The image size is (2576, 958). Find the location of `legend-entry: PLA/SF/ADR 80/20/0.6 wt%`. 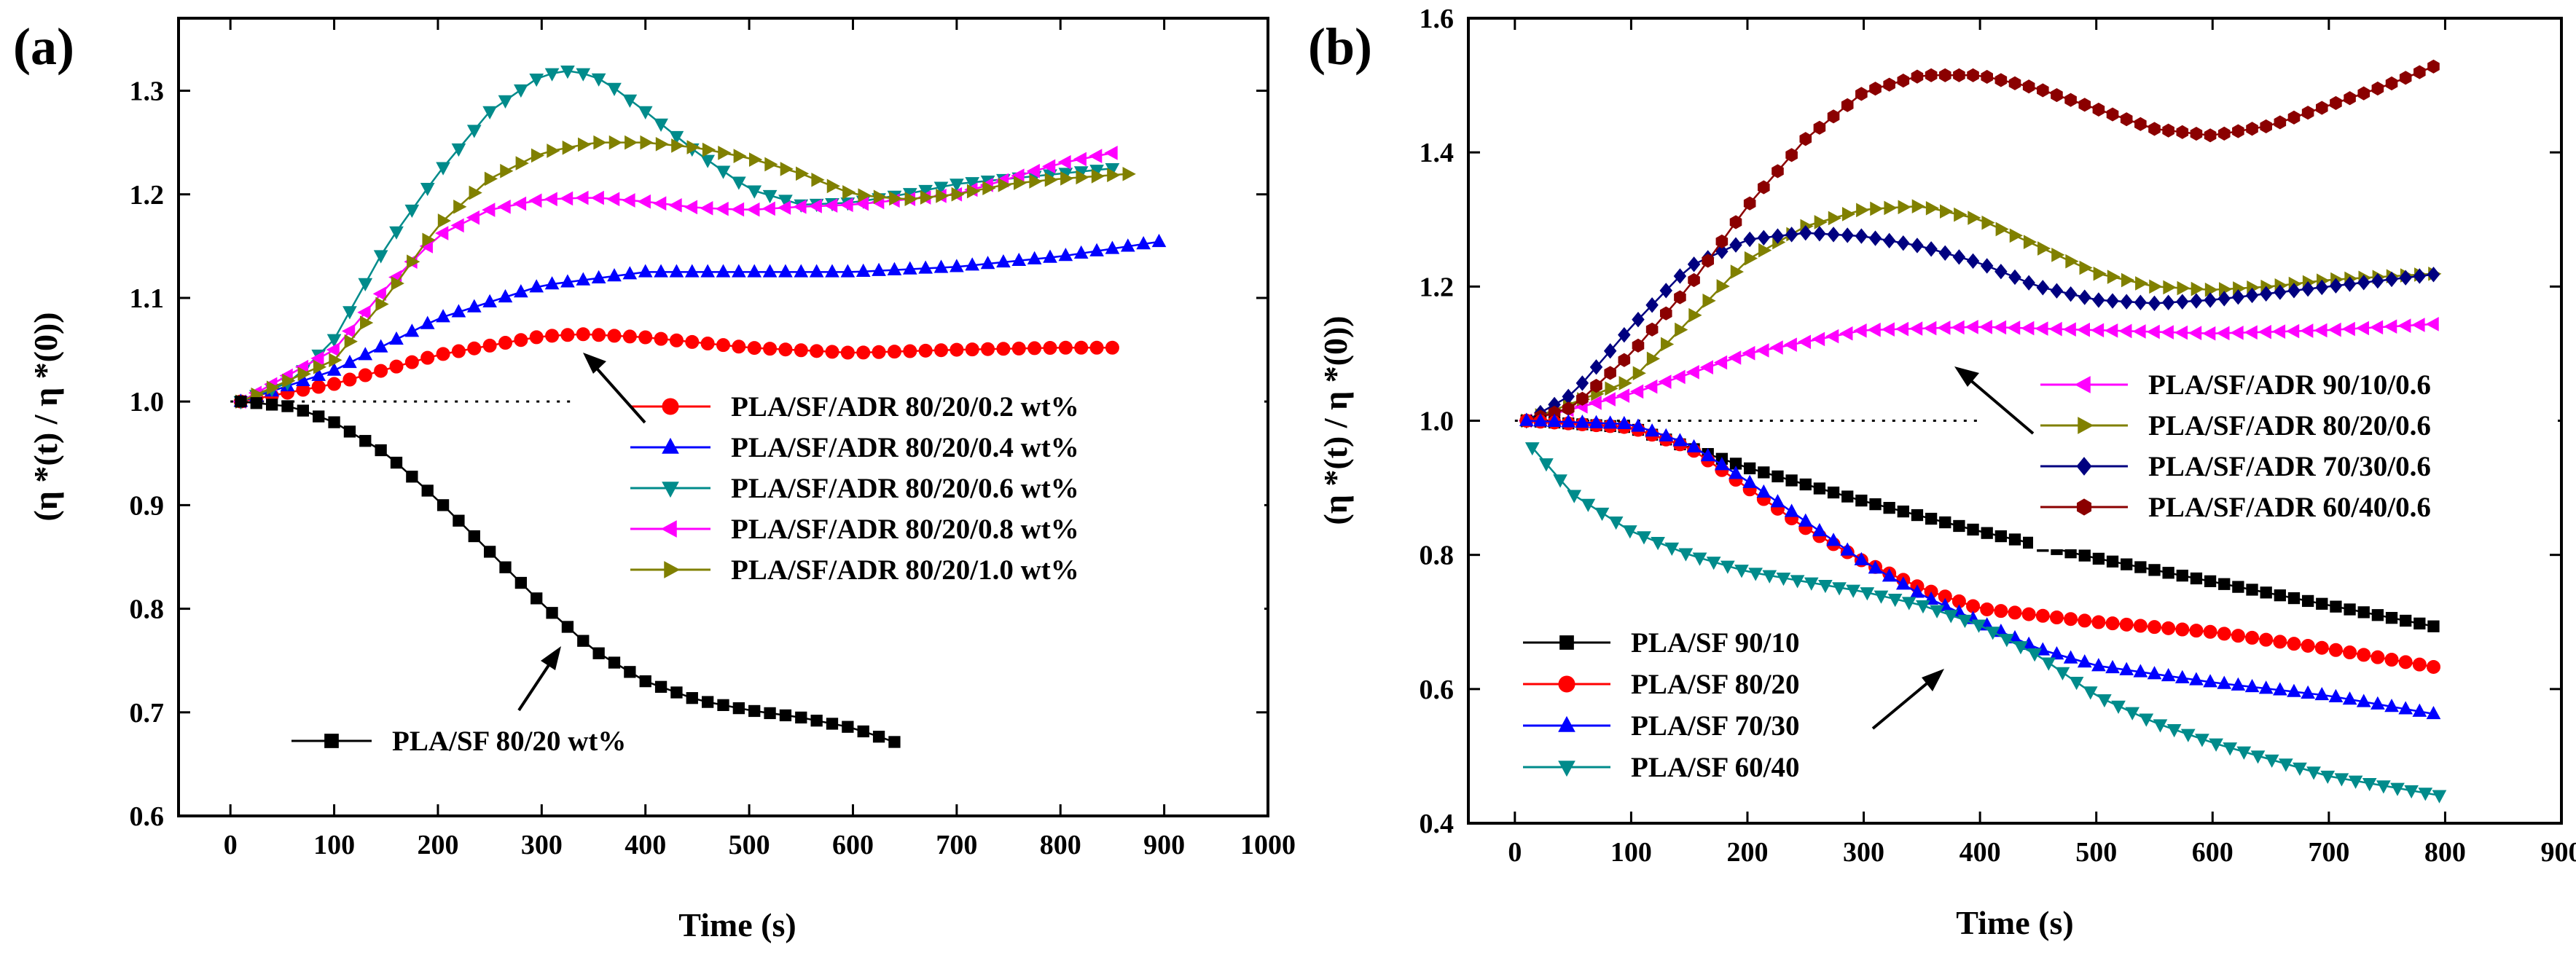

legend-entry: PLA/SF/ADR 80/20/0.6 wt% is located at coordinates (854, 488).